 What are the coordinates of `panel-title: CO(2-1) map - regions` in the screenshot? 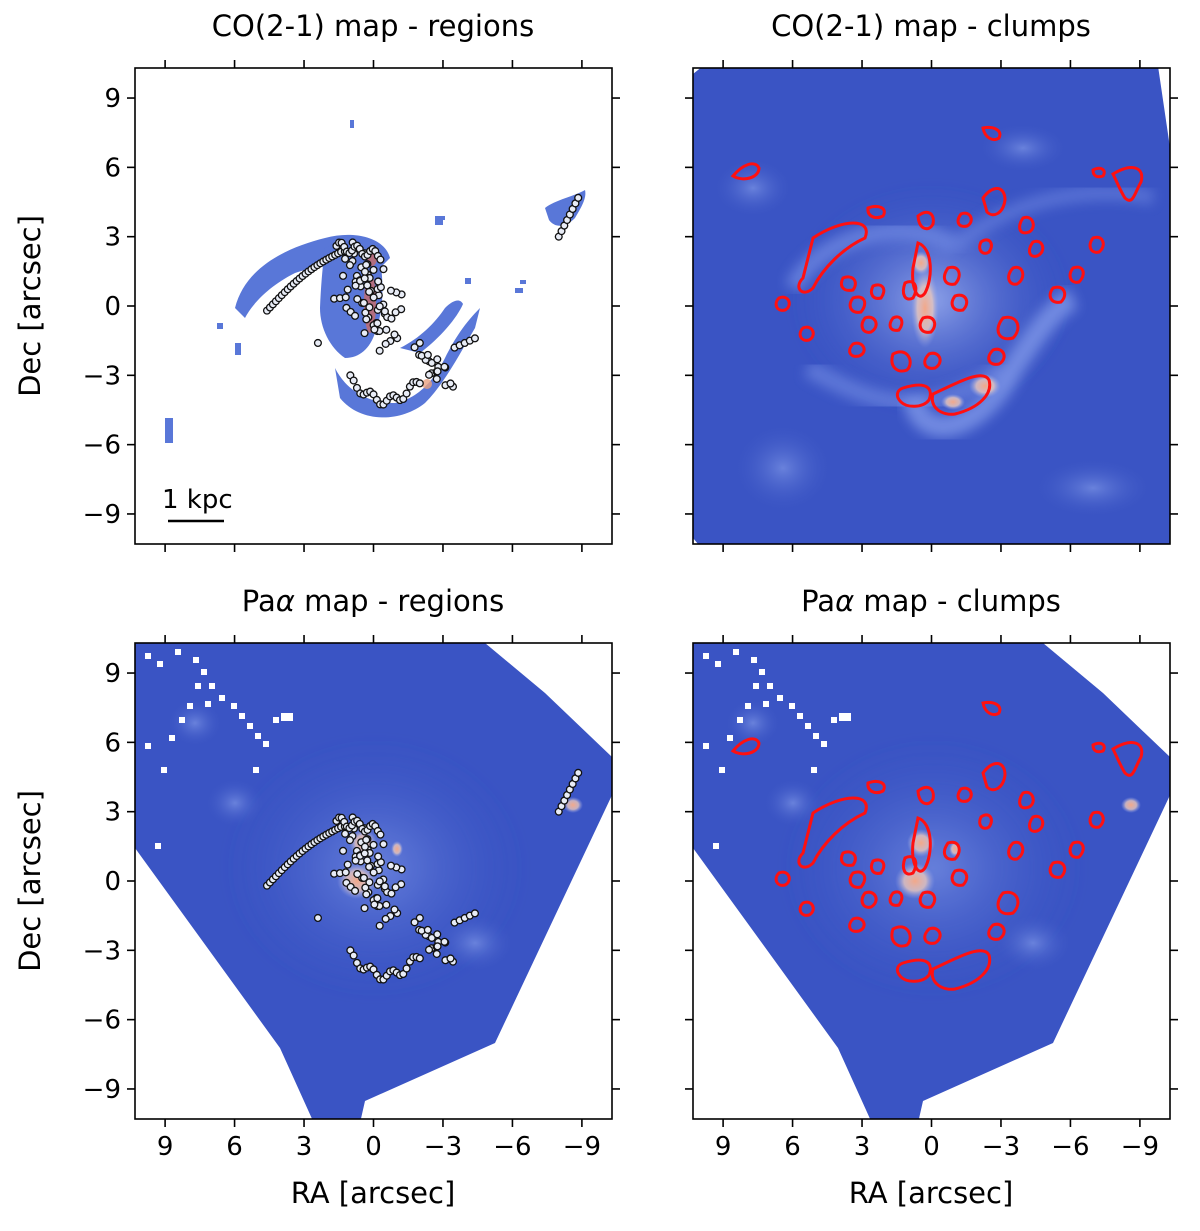 It's located at (373, 26).